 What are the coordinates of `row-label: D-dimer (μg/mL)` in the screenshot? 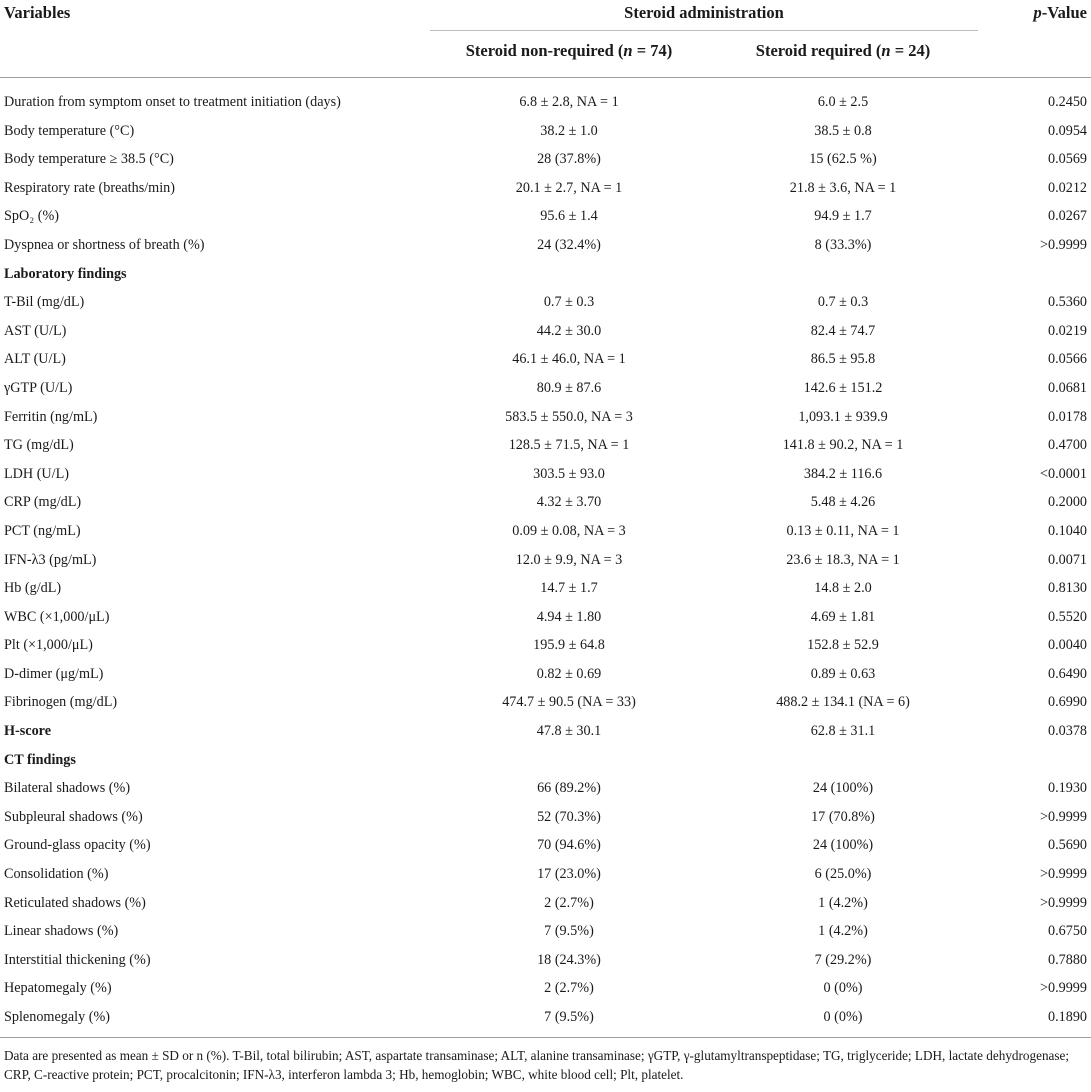 It's located at (54, 673).